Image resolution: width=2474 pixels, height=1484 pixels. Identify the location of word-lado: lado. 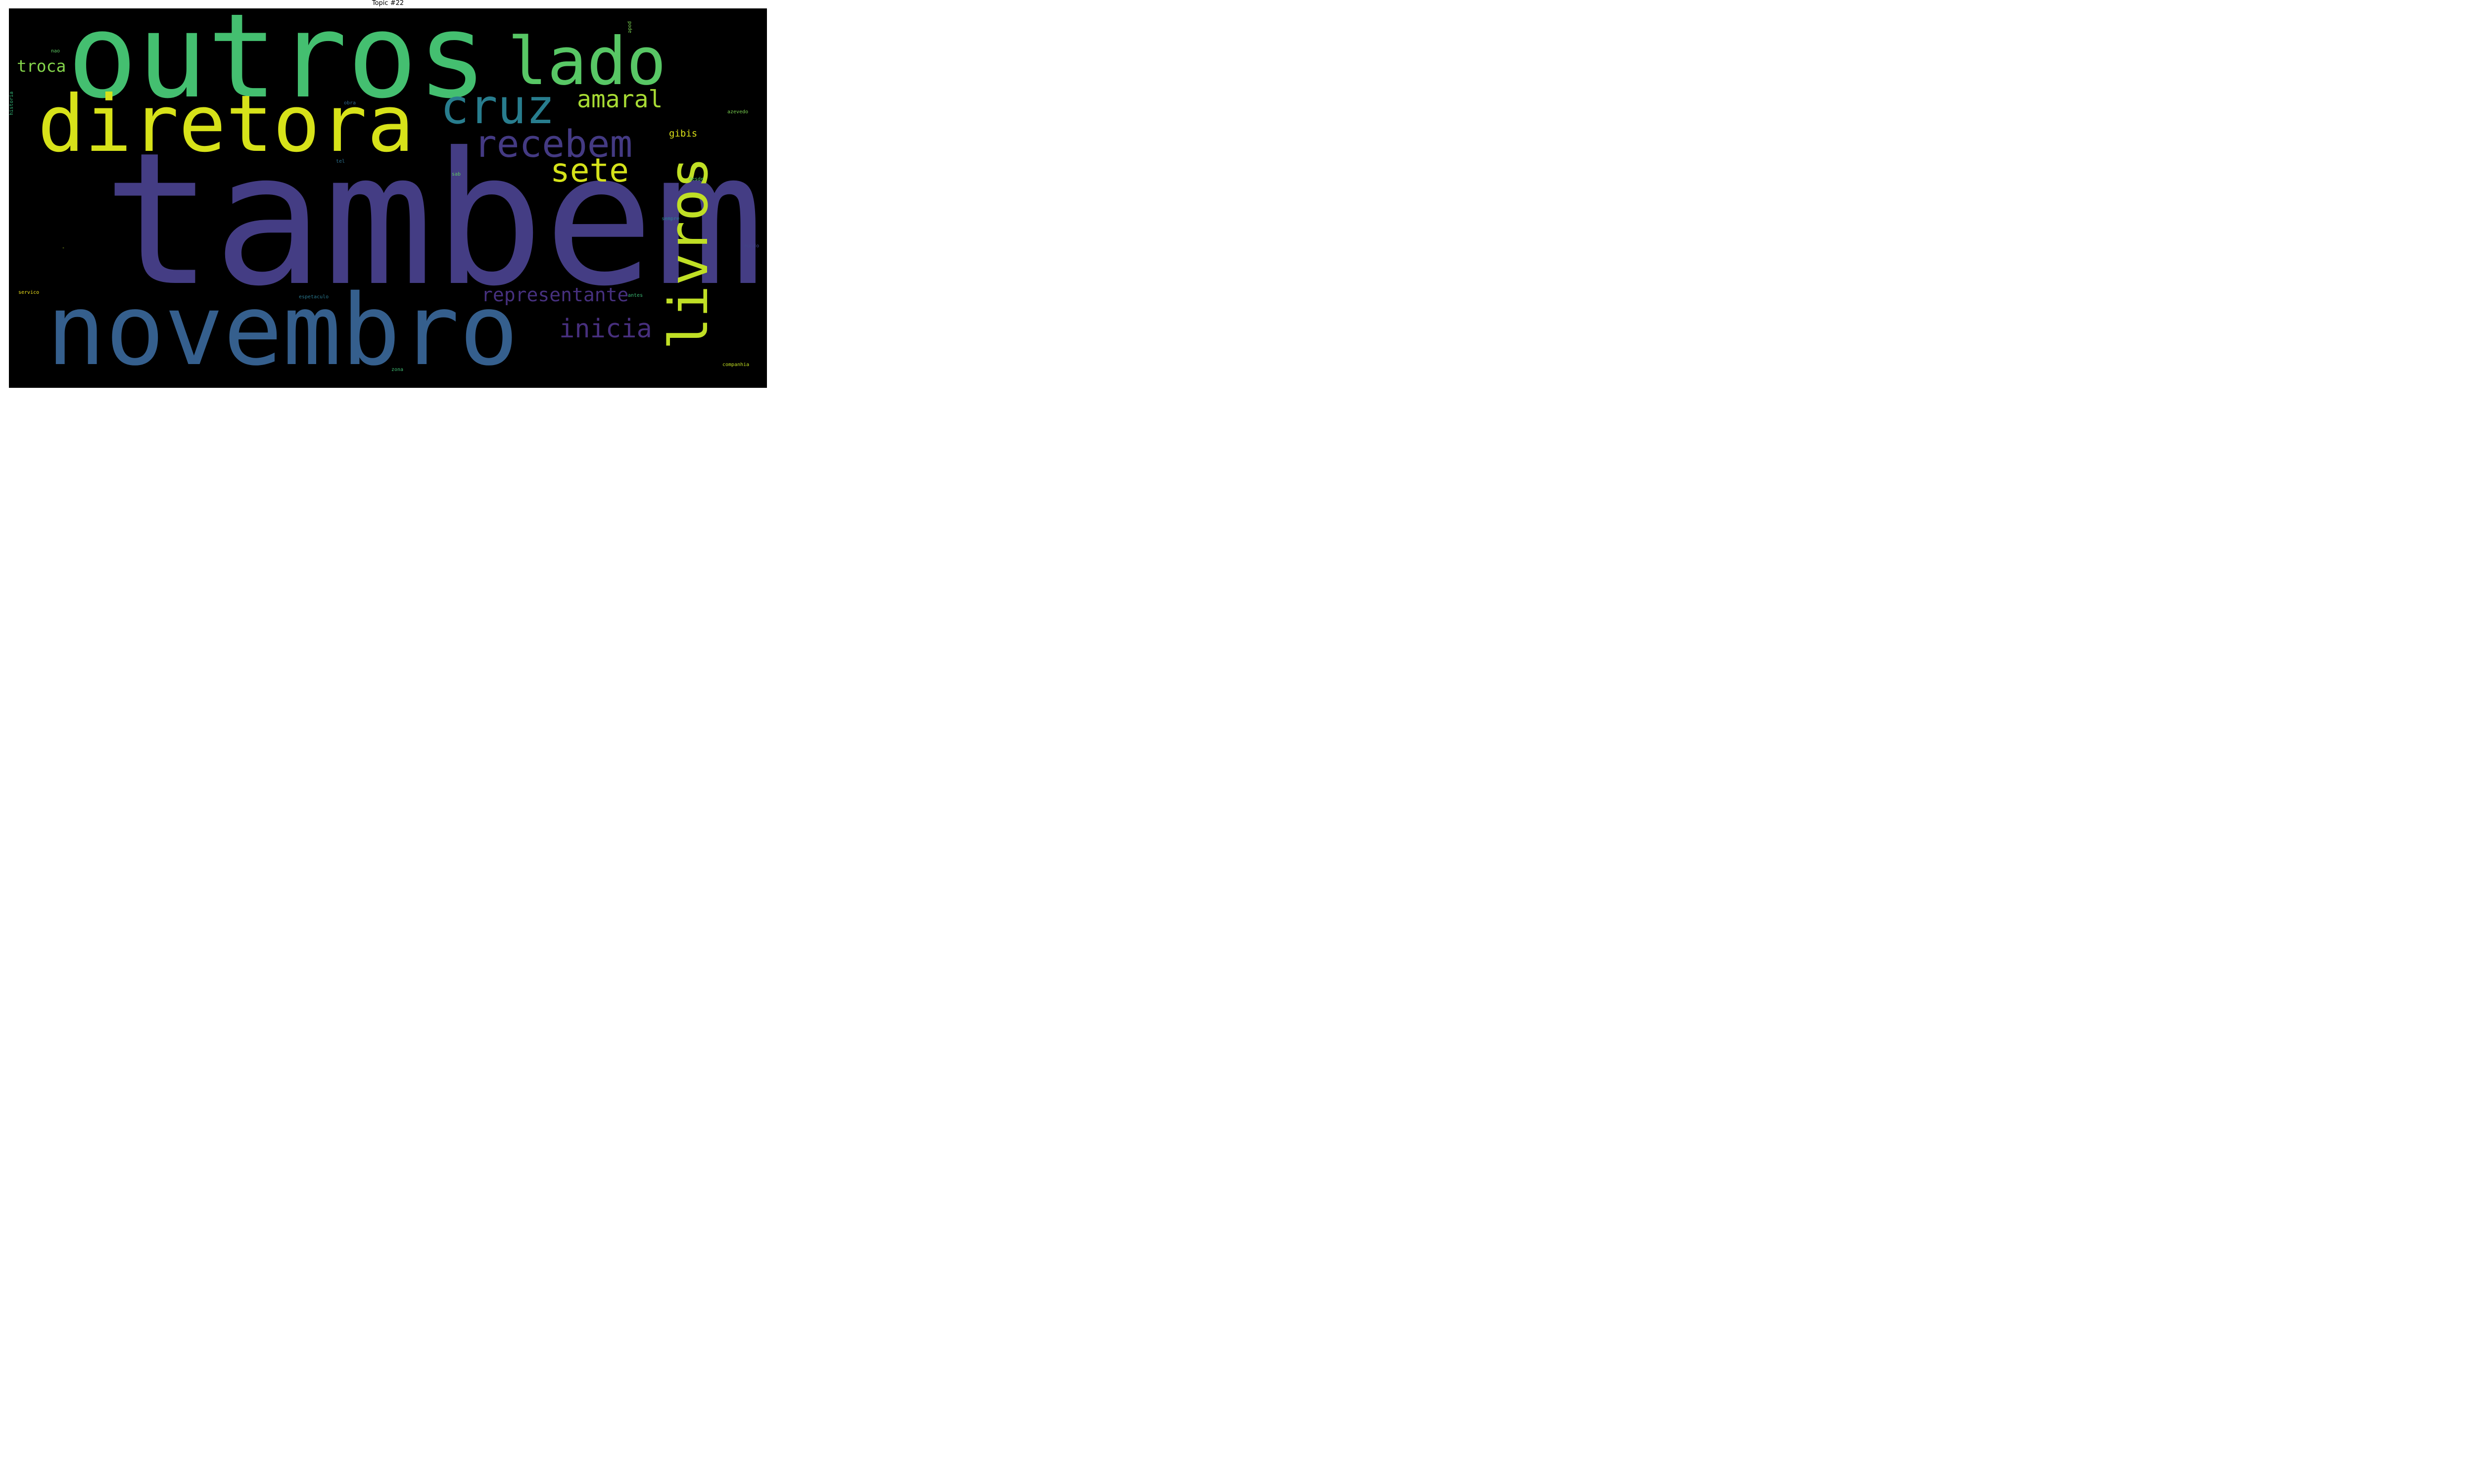
(587, 62).